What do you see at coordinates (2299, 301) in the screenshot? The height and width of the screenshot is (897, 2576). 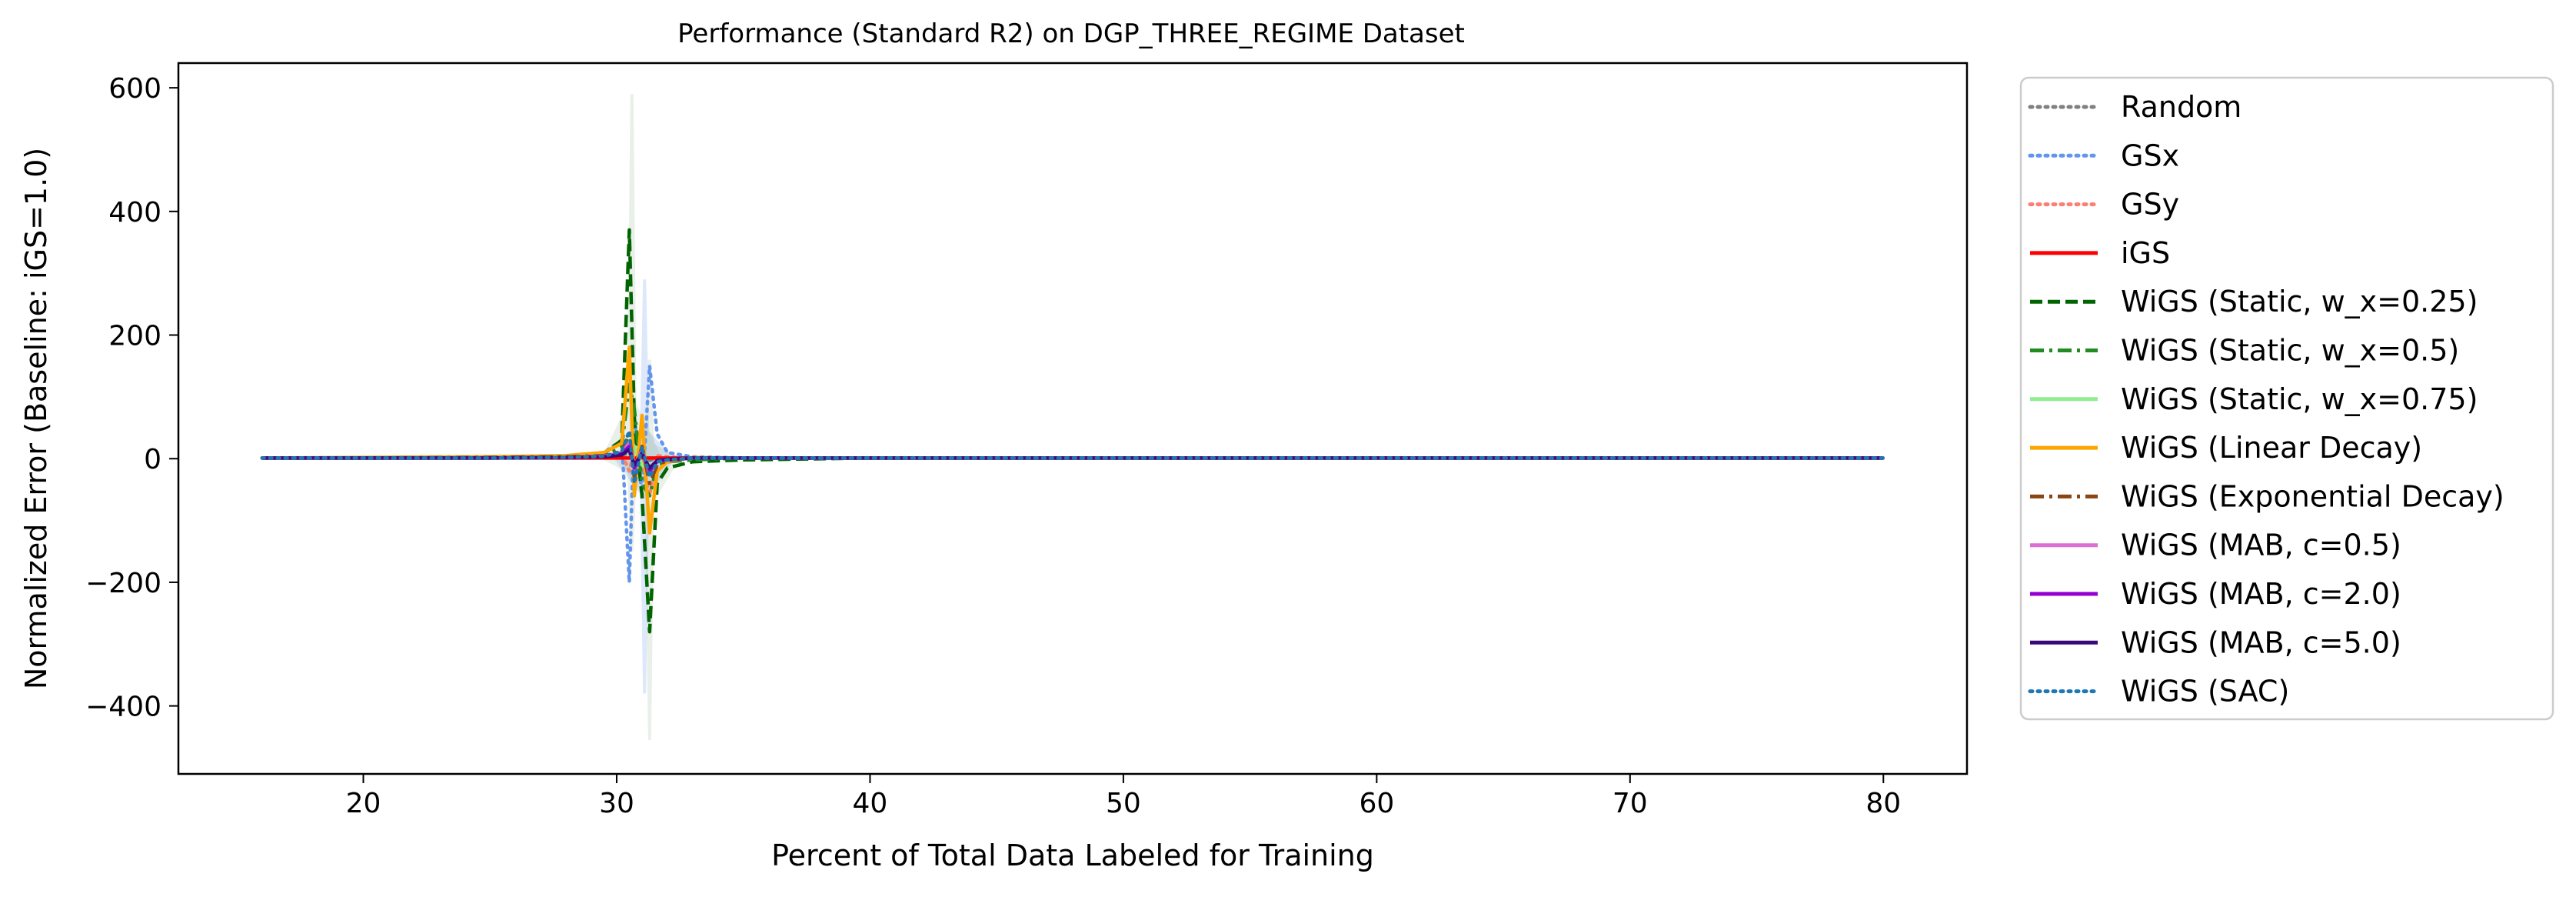 I see `legend-label: WiGS (Static, w_x=0.25)` at bounding box center [2299, 301].